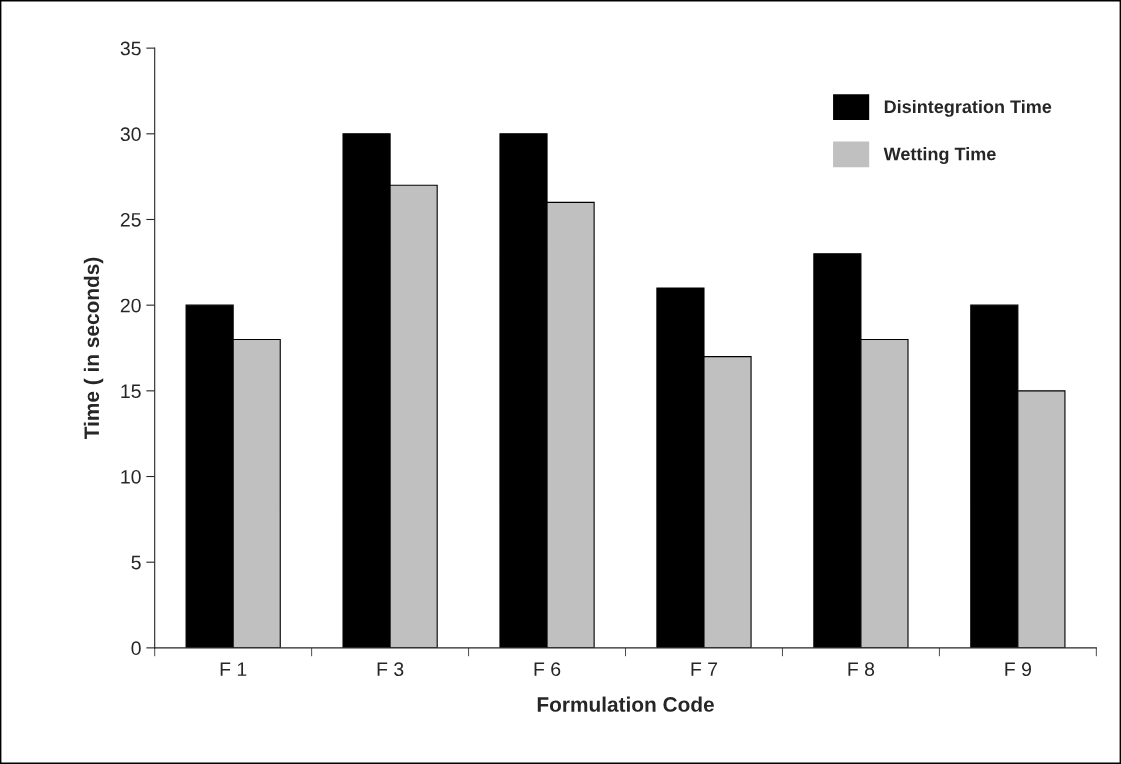 This screenshot has height=764, width=1121. Describe the element at coordinates (861, 669) in the screenshot. I see `x-tick-label: F 8` at that location.